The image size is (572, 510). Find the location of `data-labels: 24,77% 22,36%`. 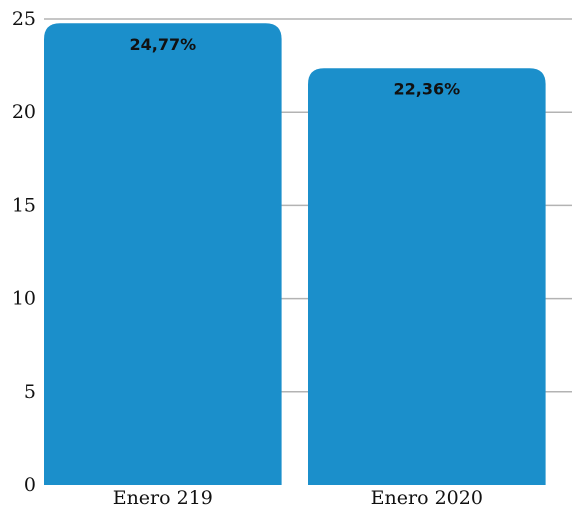

data-labels: 24,77% 22,36% is located at coordinates (294, 67).